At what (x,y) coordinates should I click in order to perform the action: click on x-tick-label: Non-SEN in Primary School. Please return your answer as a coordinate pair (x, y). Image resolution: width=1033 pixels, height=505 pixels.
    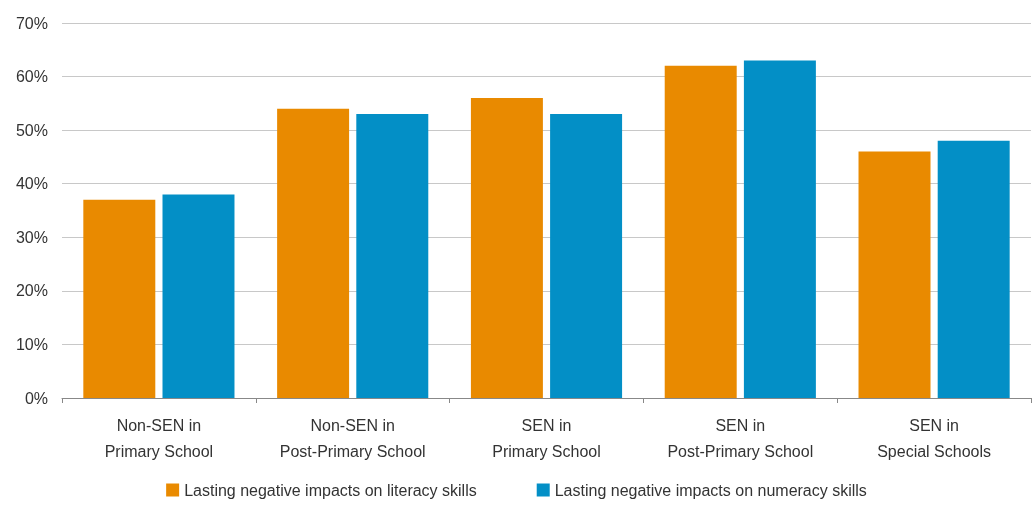
    Looking at the image, I should click on (159, 438).